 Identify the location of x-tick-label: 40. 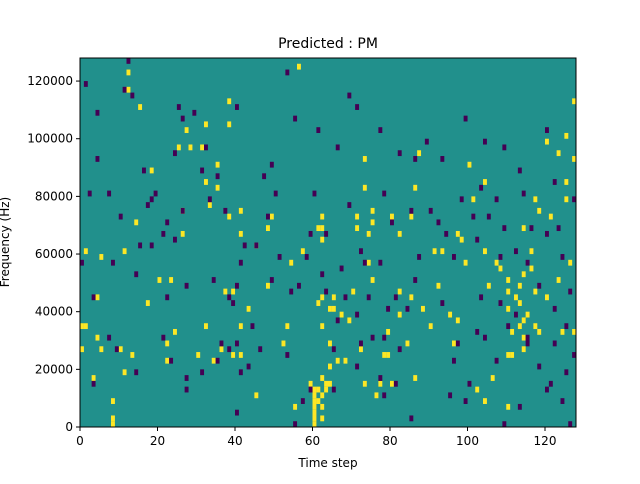
(234, 441).